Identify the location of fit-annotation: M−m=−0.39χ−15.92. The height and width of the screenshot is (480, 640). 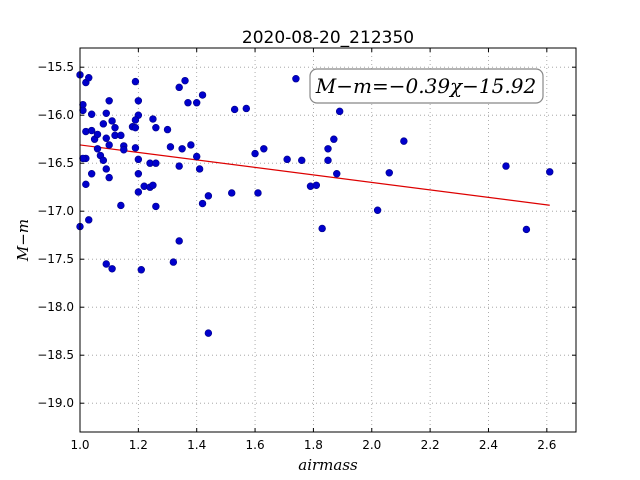
(426, 86).